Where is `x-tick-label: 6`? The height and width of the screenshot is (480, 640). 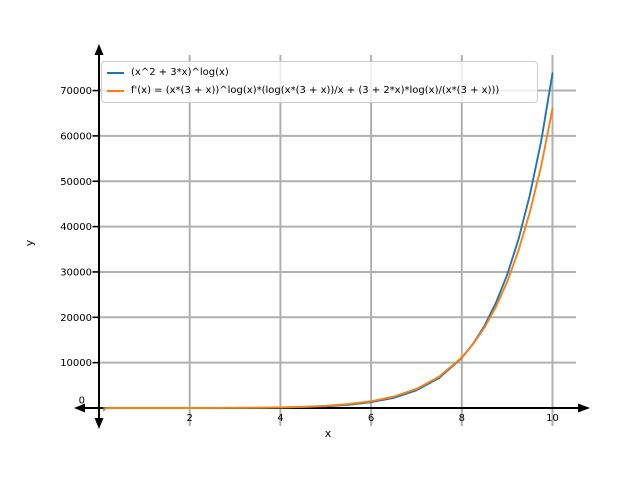
x-tick-label: 6 is located at coordinates (371, 418).